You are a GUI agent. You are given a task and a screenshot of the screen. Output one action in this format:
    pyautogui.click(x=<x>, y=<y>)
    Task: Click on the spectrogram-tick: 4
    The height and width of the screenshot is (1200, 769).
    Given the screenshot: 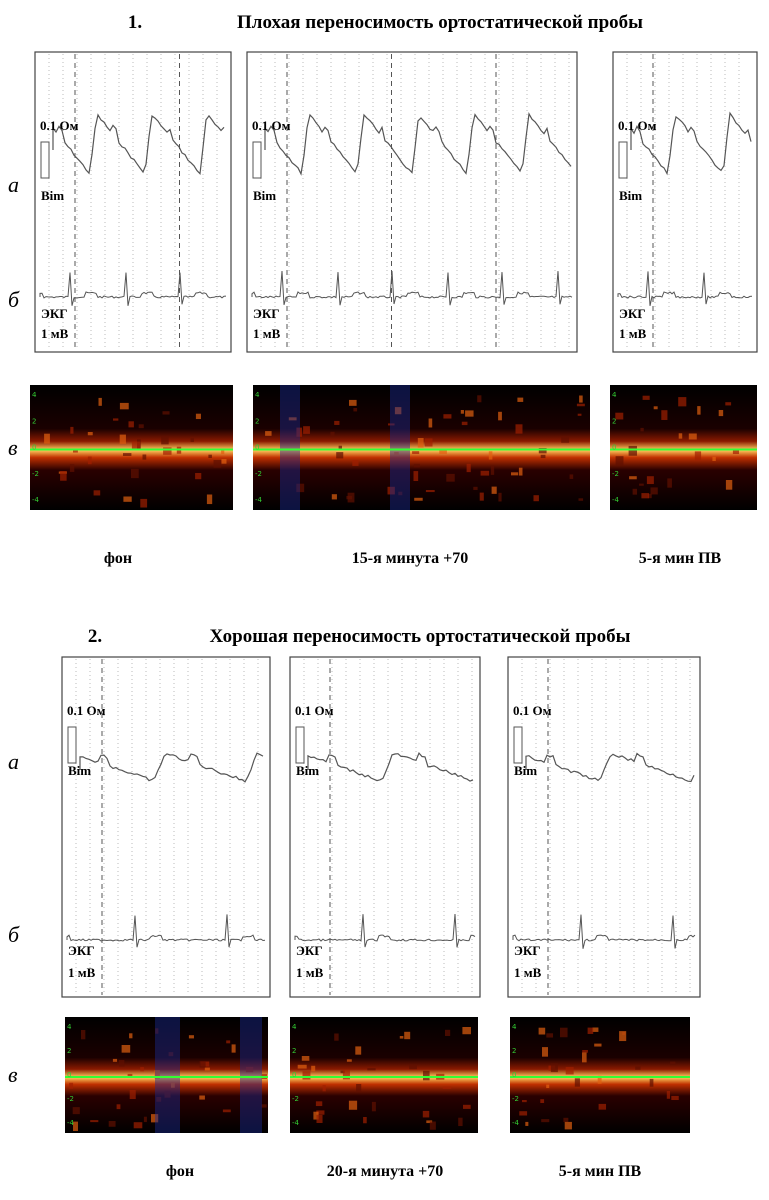 What is the action you would take?
    pyautogui.click(x=34, y=395)
    